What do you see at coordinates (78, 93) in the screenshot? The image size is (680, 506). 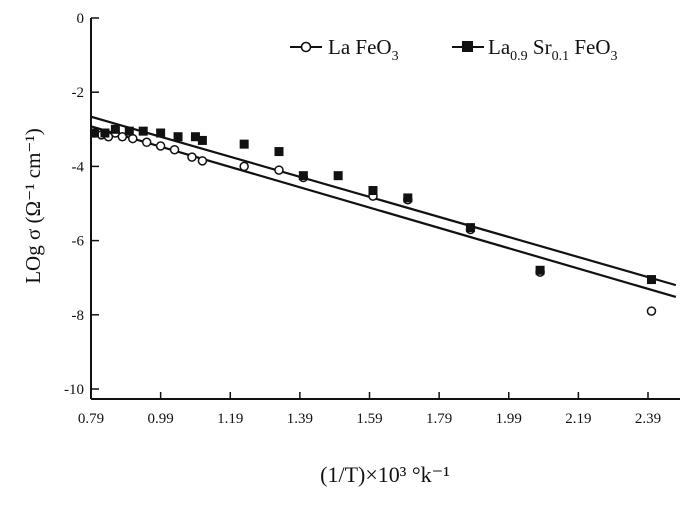 I see `y-tick-label: -2` at bounding box center [78, 93].